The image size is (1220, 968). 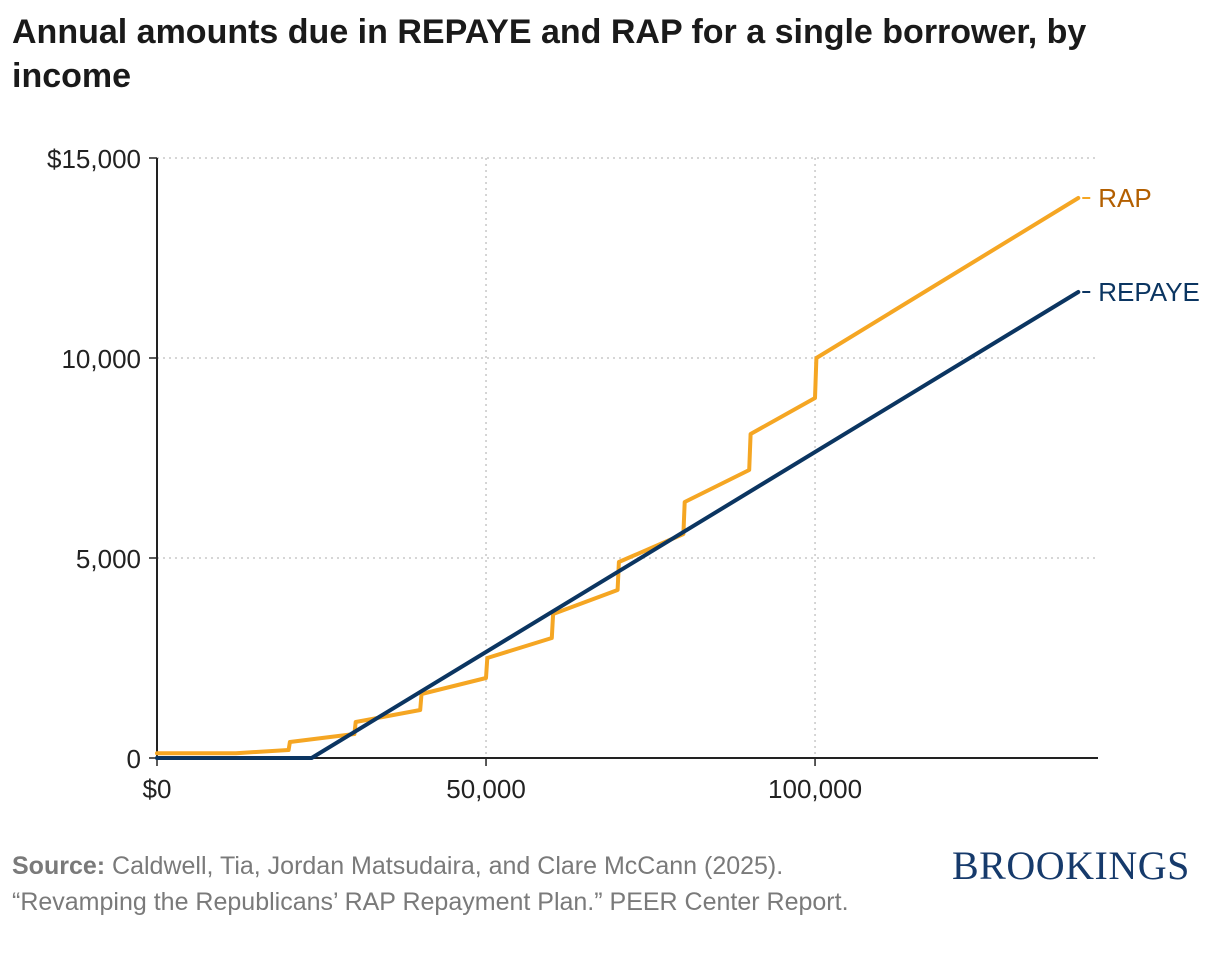 I want to click on rap-series-label: RAP, so click(x=1124, y=198).